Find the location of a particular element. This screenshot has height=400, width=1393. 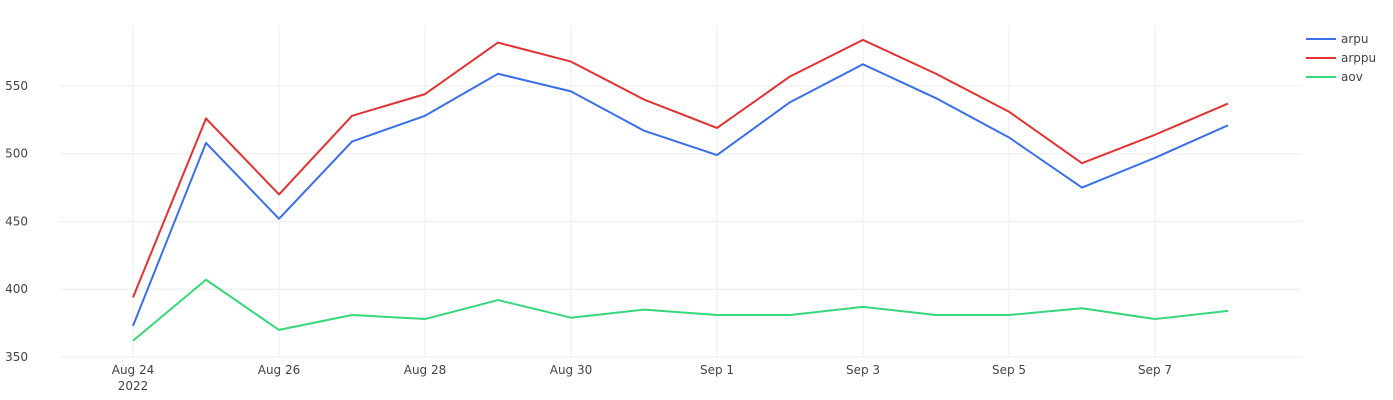

x-tick-label: Aug 30 is located at coordinates (571, 370).